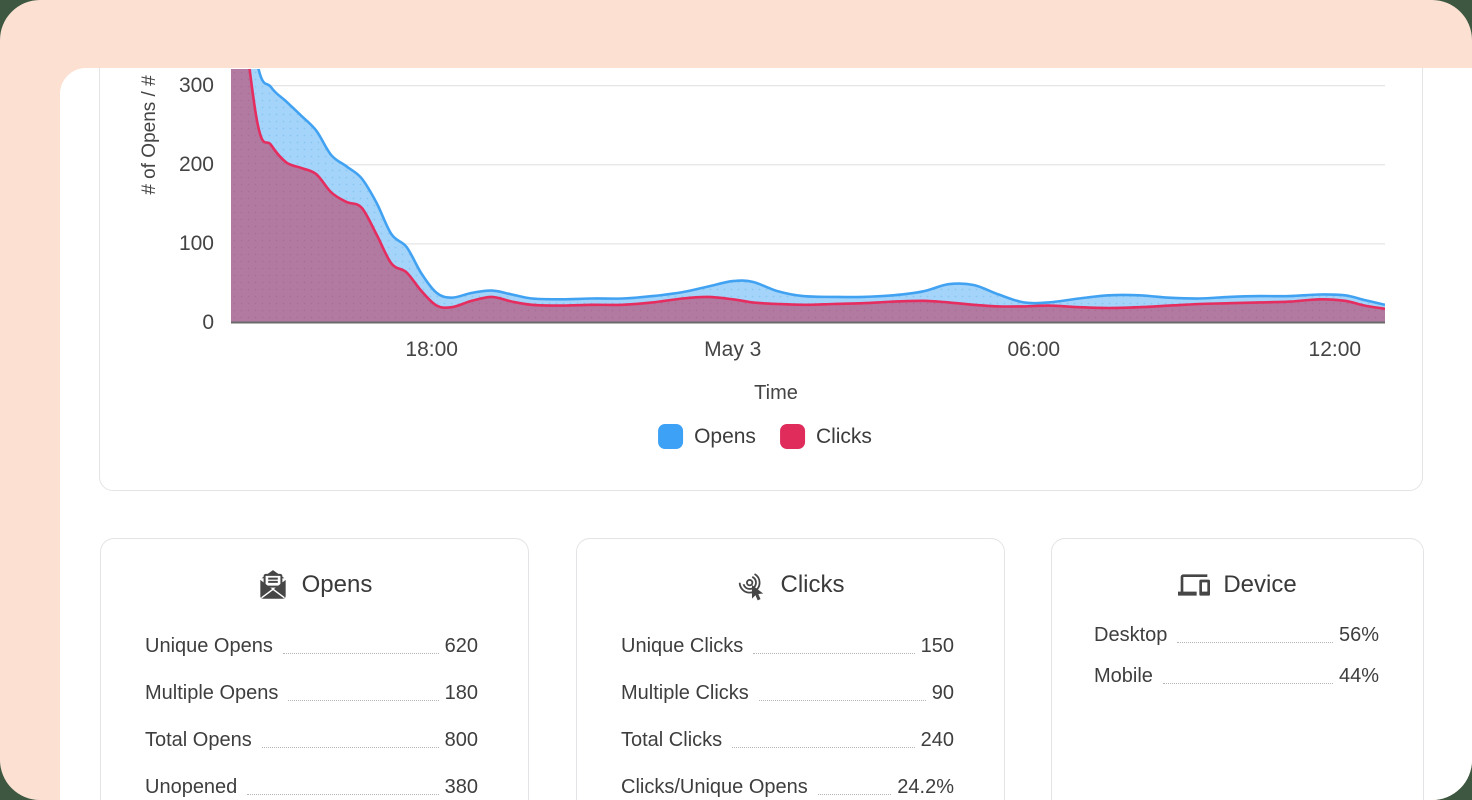  I want to click on stat-row: Clicks/Unique Opens 24.2%, so click(787, 782).